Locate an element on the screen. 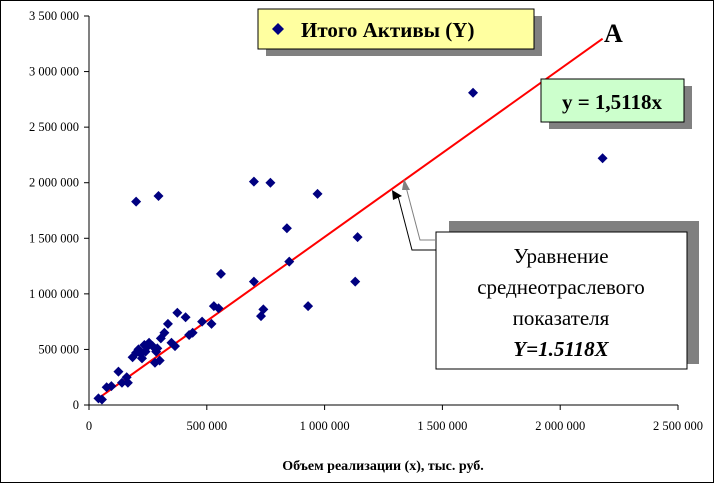 The image size is (714, 483). equation-text: y = 1,5118x is located at coordinates (612, 102).